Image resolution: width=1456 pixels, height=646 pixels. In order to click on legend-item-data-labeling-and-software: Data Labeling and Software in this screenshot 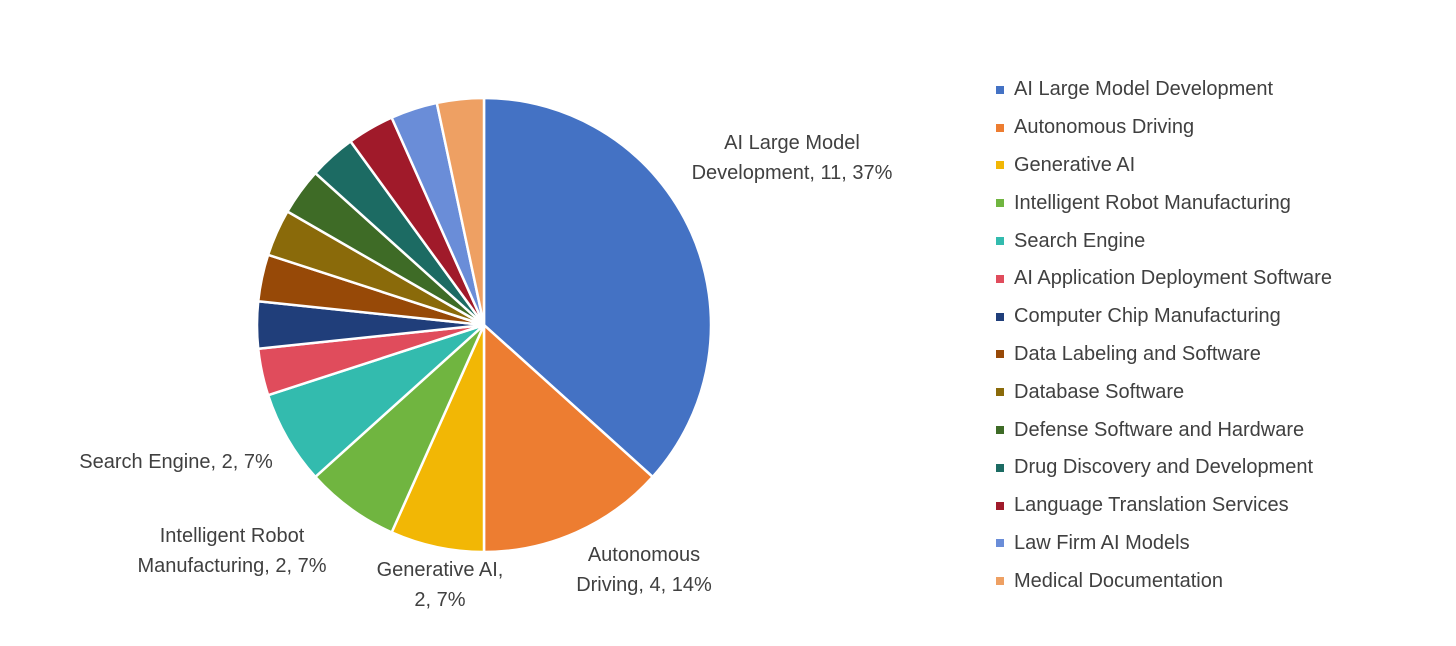, I will do `click(1184, 355)`.